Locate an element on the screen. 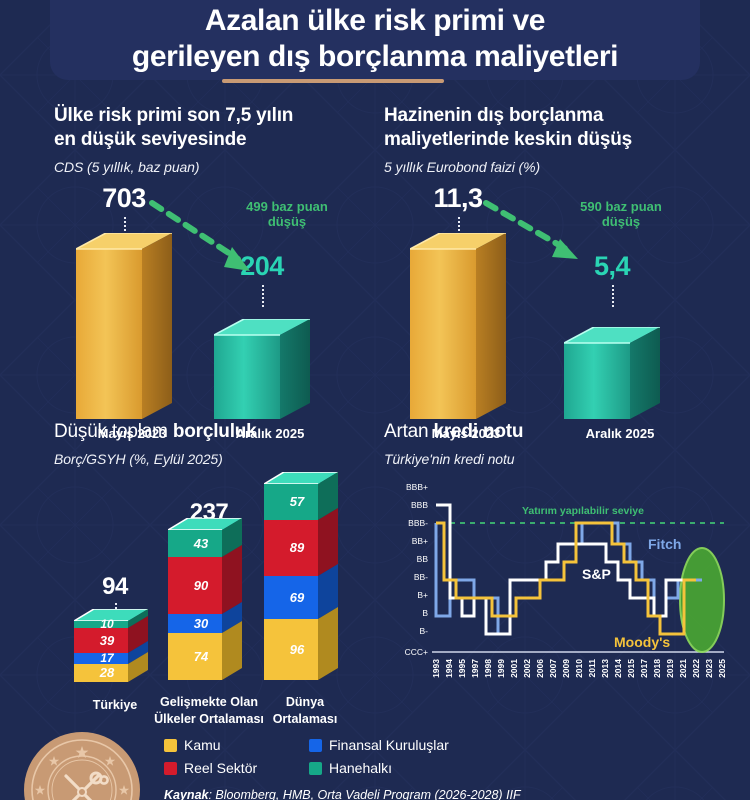 This screenshot has width=750, height=800. panel-eurobond-subtitle: 5 yıllık Eurobond faizi (%) is located at coordinates (462, 166).